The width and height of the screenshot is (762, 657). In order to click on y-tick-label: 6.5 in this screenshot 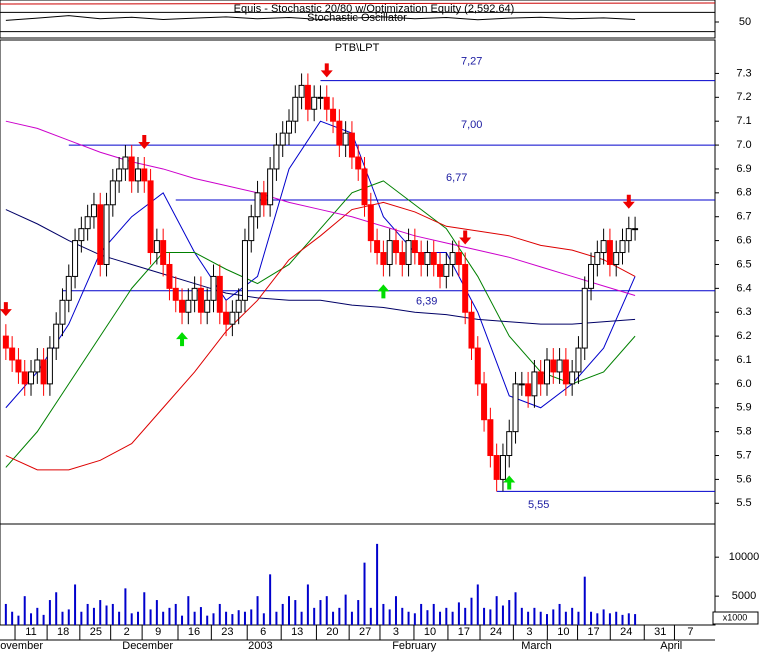, I will do `click(743, 264)`.